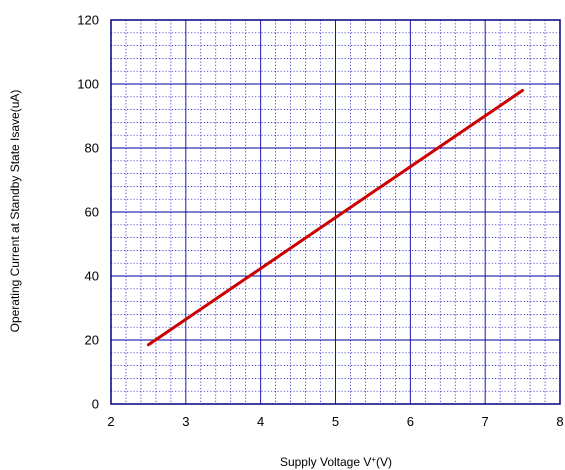 This screenshot has width=565, height=470. What do you see at coordinates (92, 276) in the screenshot?
I see `y-tick-label: 40` at bounding box center [92, 276].